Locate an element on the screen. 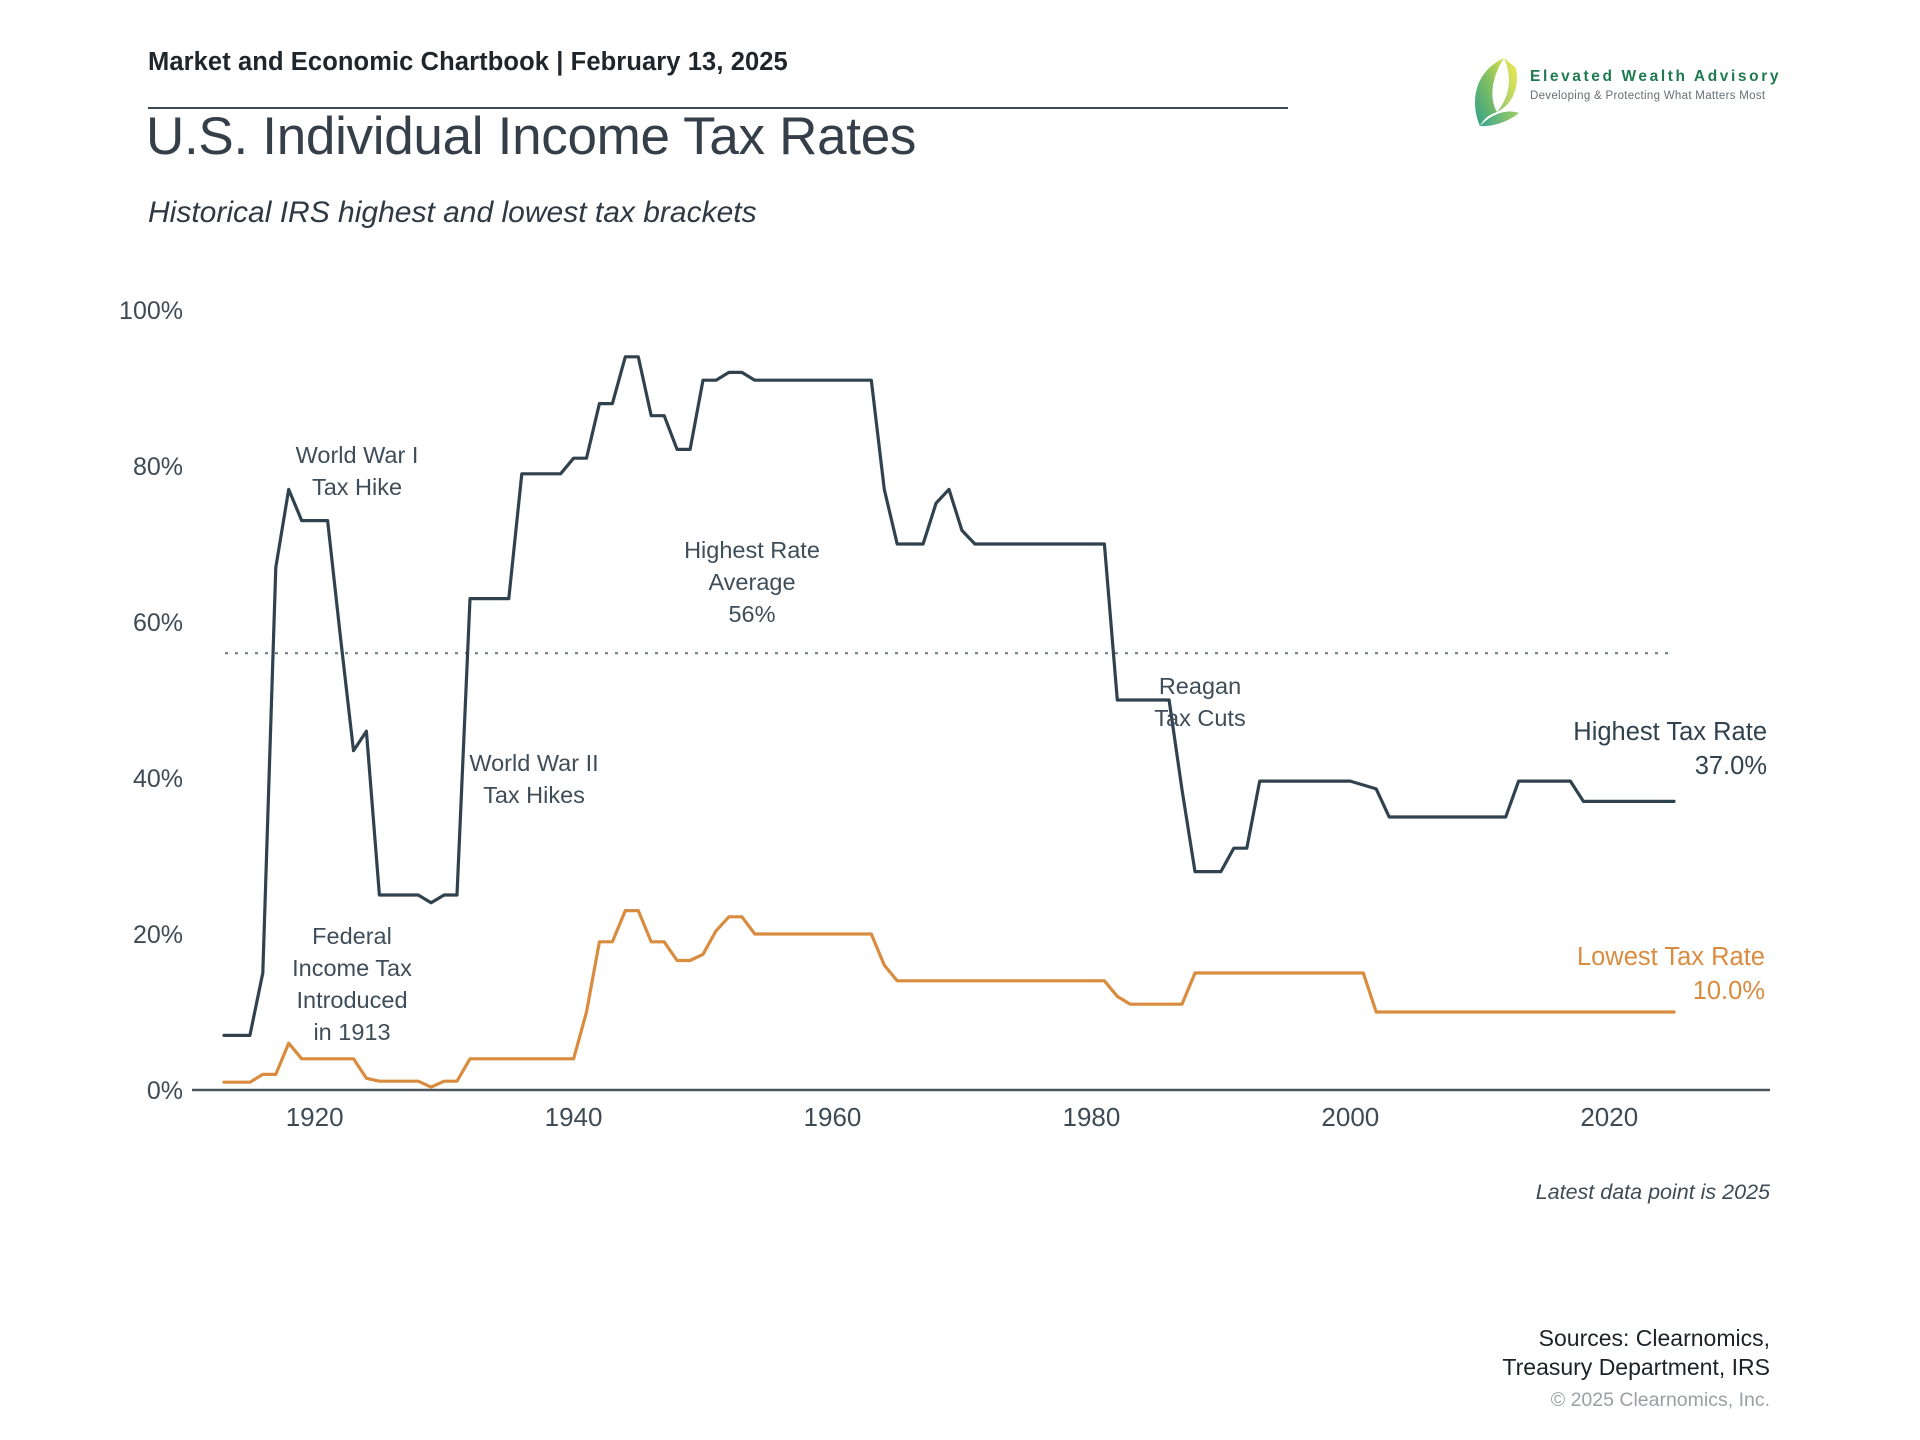 The width and height of the screenshot is (1920, 1440). y-tick-label-0: 0% is located at coordinates (165, 1091).